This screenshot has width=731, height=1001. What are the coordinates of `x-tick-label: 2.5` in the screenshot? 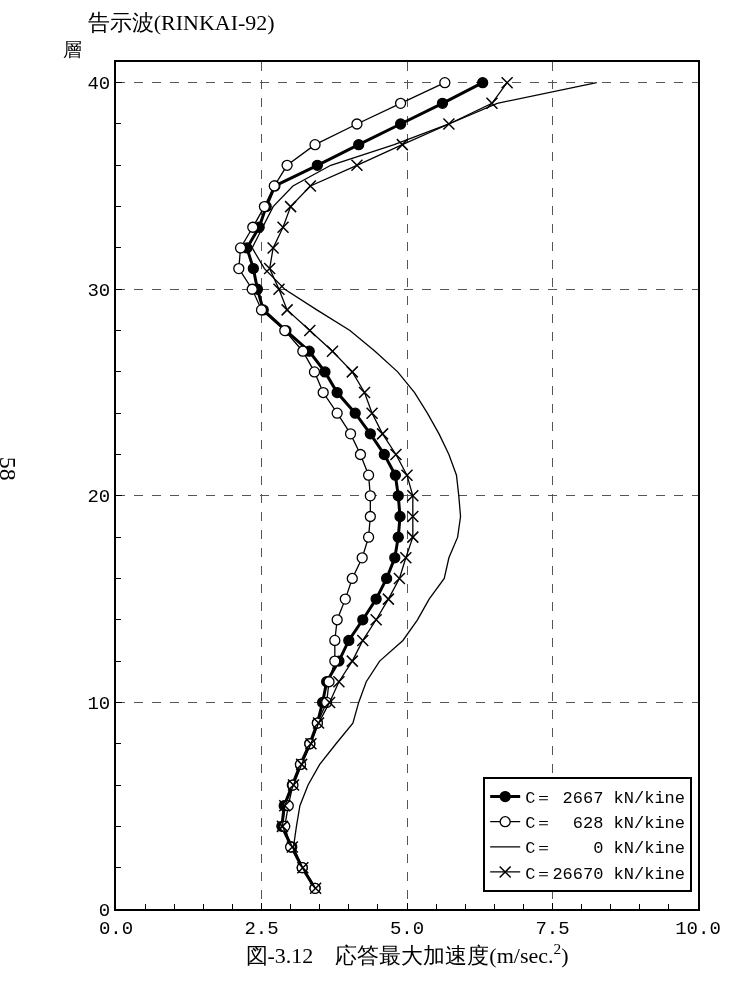 It's located at (261, 928).